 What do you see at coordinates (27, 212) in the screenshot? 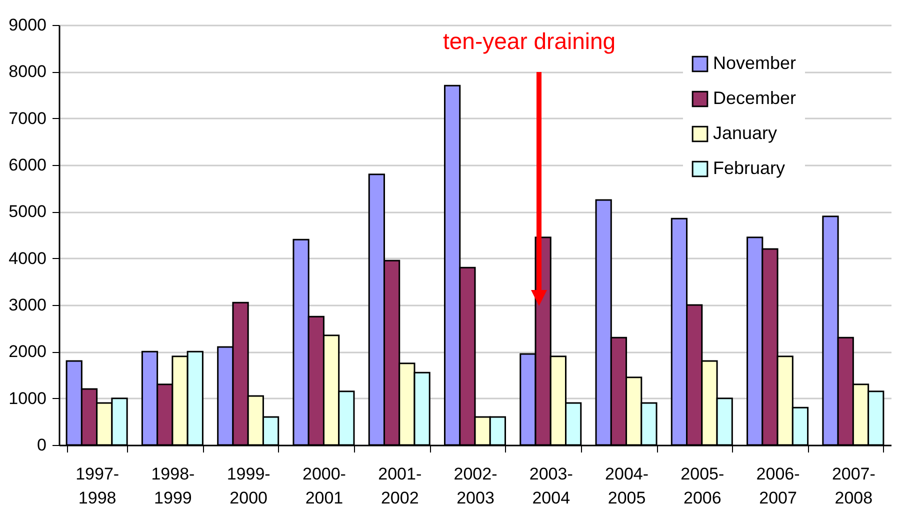
I see `y-tick-label: 5000` at bounding box center [27, 212].